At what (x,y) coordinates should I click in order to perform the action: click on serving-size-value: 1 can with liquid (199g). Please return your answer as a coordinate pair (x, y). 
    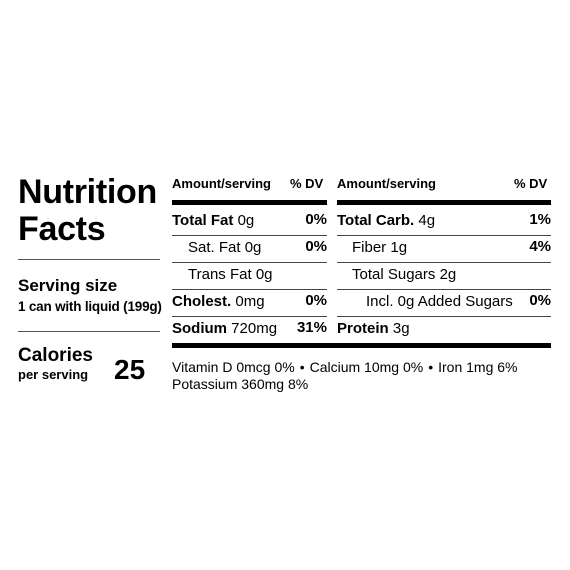
    Looking at the image, I should click on (90, 306).